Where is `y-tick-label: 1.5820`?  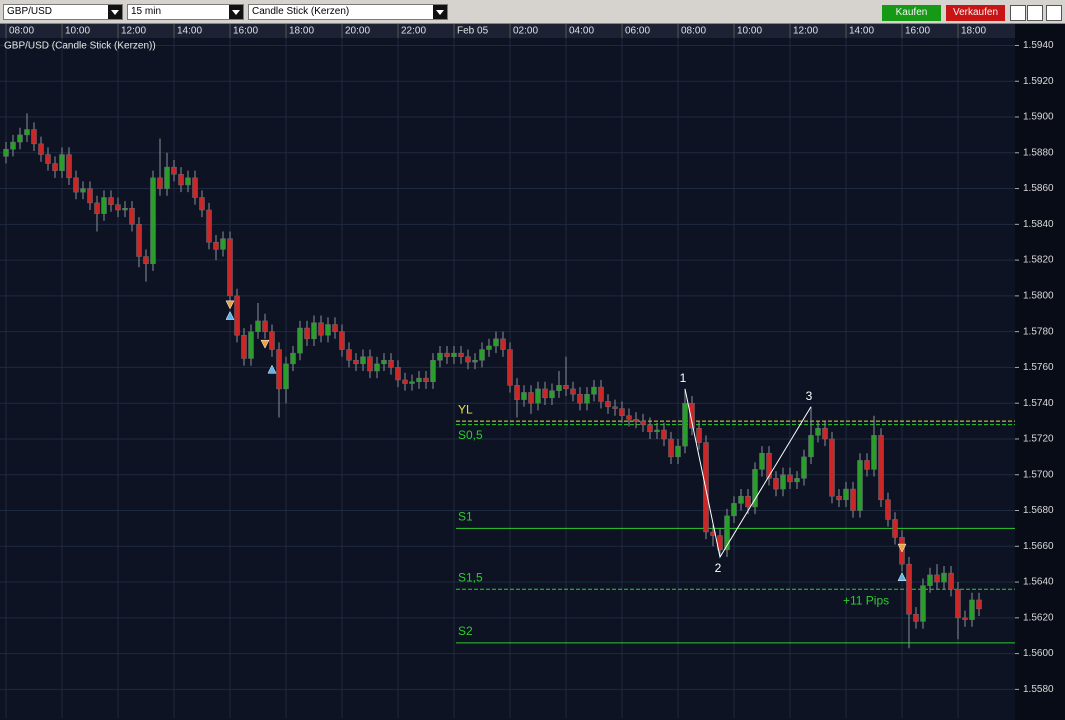 y-tick-label: 1.5820 is located at coordinates (1038, 260).